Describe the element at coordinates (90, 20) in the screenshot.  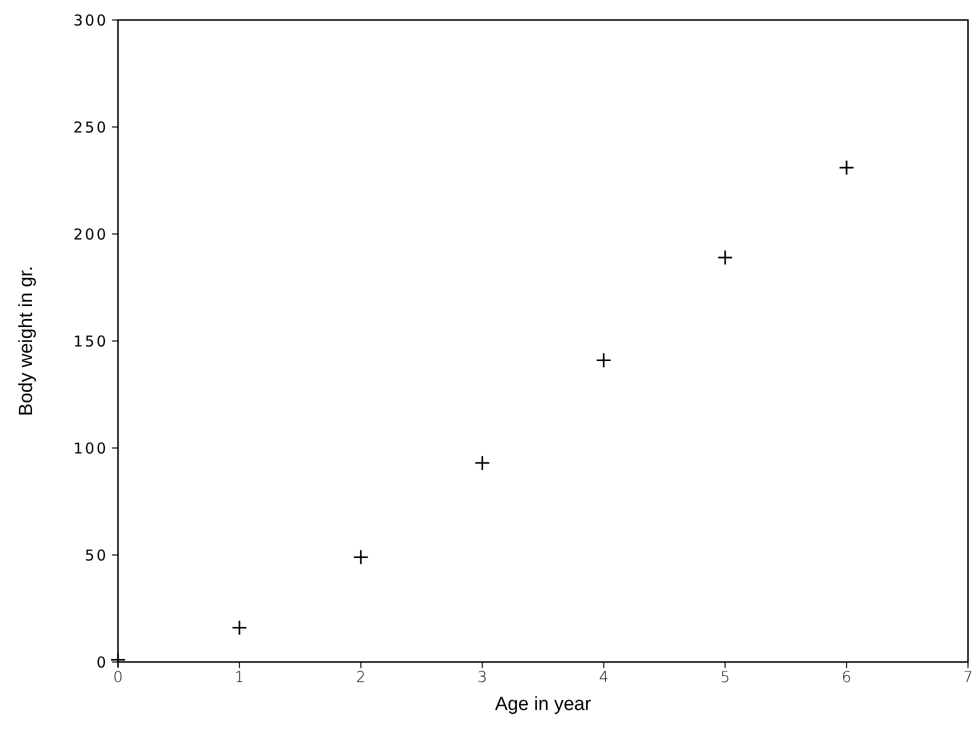
I see `y-tick-label: 300` at that location.